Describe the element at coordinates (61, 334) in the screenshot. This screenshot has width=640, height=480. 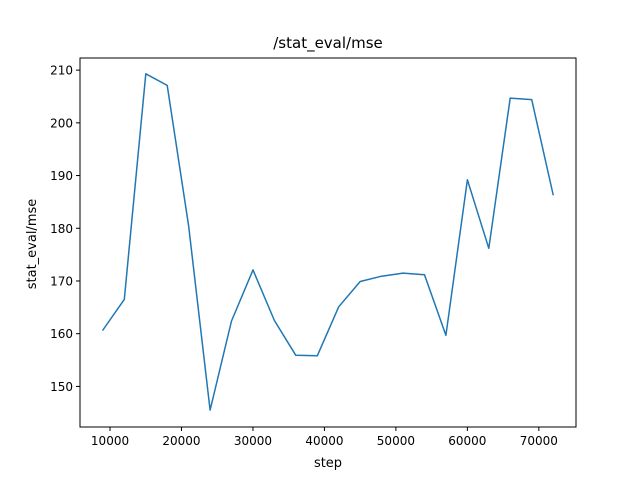
I see `y-tick-label: 160` at that location.